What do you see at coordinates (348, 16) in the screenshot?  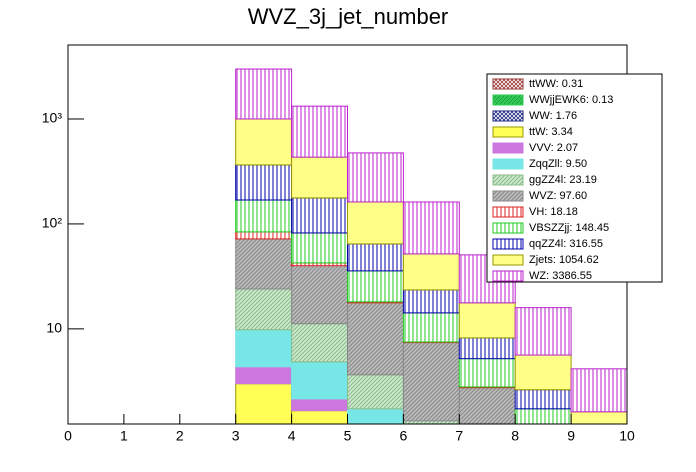 I see `chart-title: WVZ_3j_jet_number` at bounding box center [348, 16].